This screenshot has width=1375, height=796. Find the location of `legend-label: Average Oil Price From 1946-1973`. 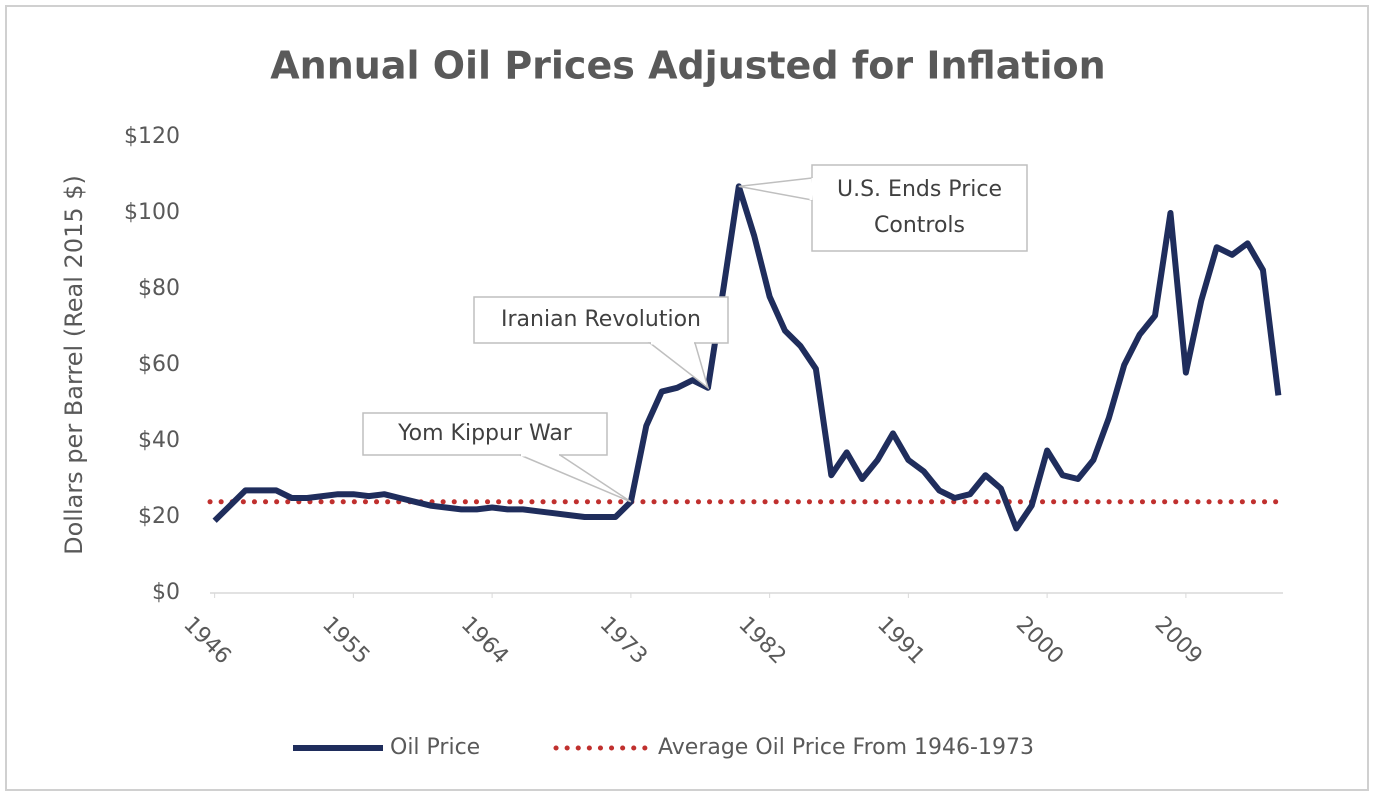

legend-label: Average Oil Price From 1946-1973 is located at coordinates (846, 747).